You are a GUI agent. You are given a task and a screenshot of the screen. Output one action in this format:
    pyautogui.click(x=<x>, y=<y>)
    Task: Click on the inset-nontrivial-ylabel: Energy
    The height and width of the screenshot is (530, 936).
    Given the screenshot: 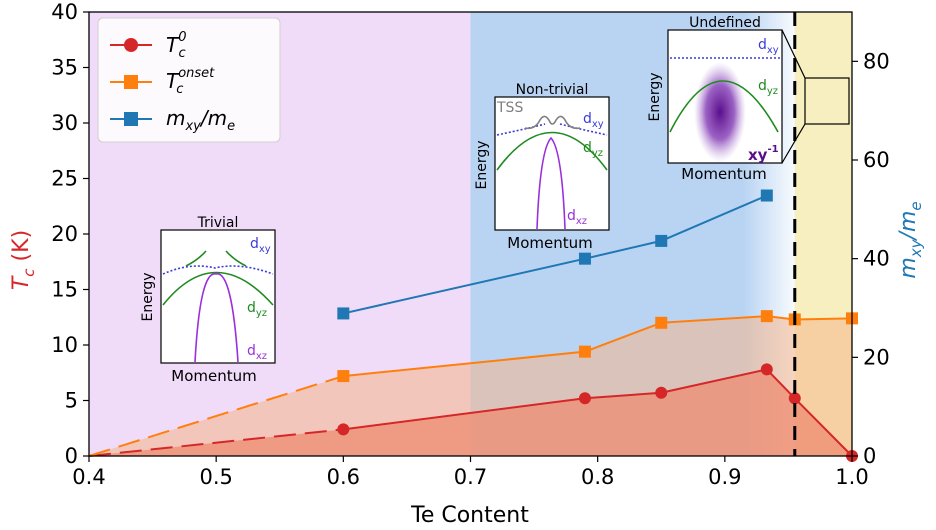 What is the action you would take?
    pyautogui.click(x=482, y=164)
    